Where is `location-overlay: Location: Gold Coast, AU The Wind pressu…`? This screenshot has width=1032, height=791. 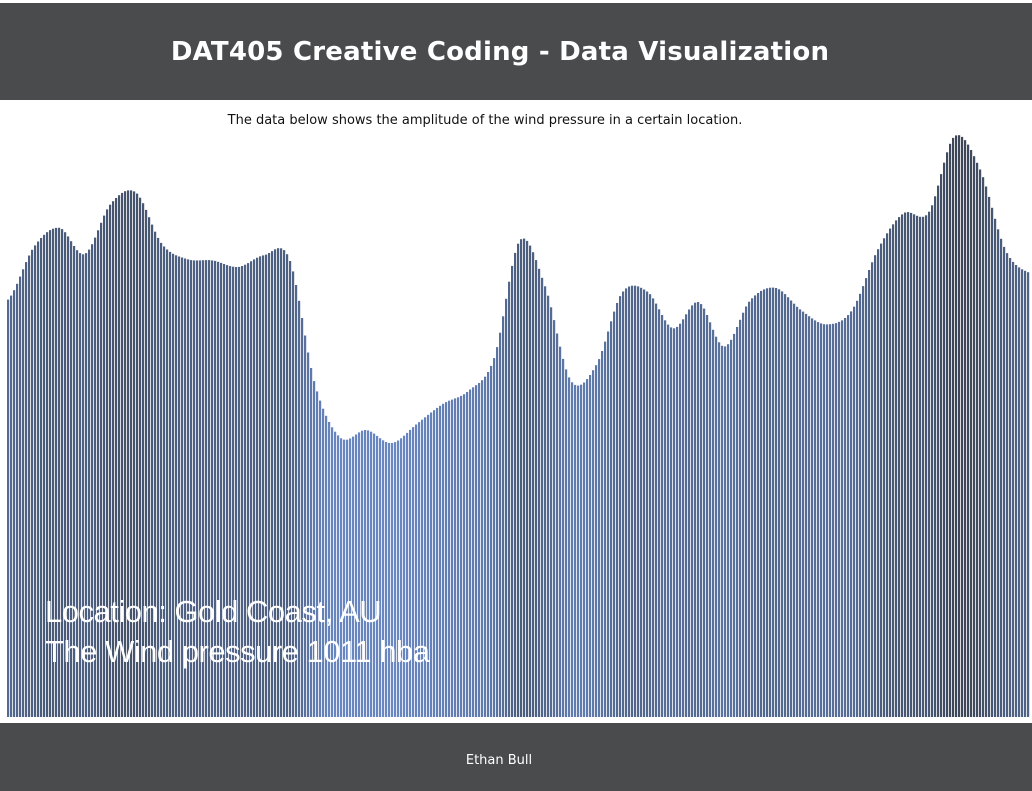 location-overlay: Location: Gold Coast, AU The Wind pressu… is located at coordinates (237, 632).